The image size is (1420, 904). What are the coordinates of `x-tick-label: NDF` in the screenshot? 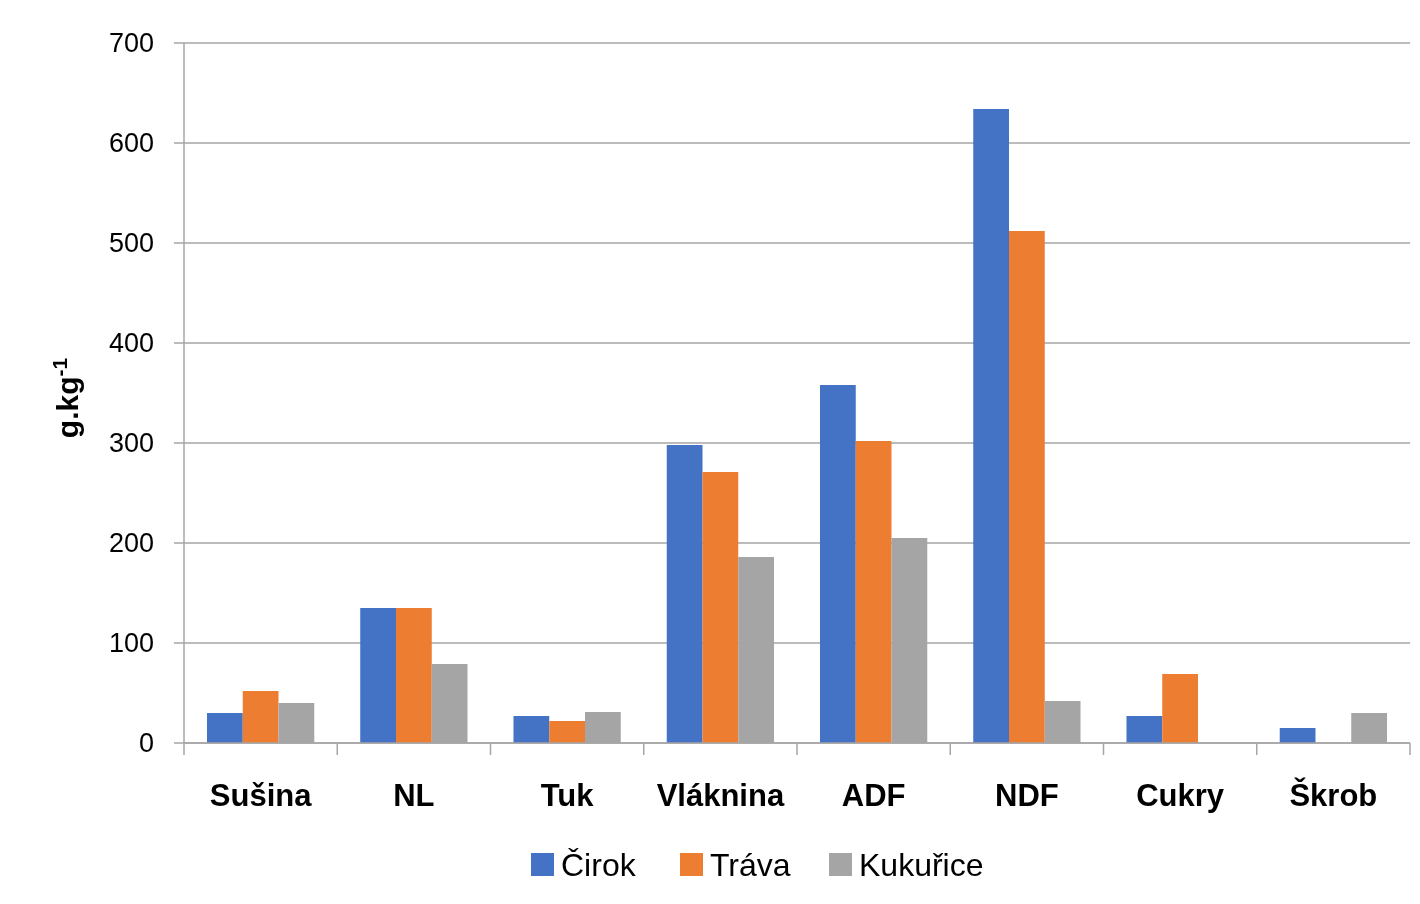 It's located at (1027, 795).